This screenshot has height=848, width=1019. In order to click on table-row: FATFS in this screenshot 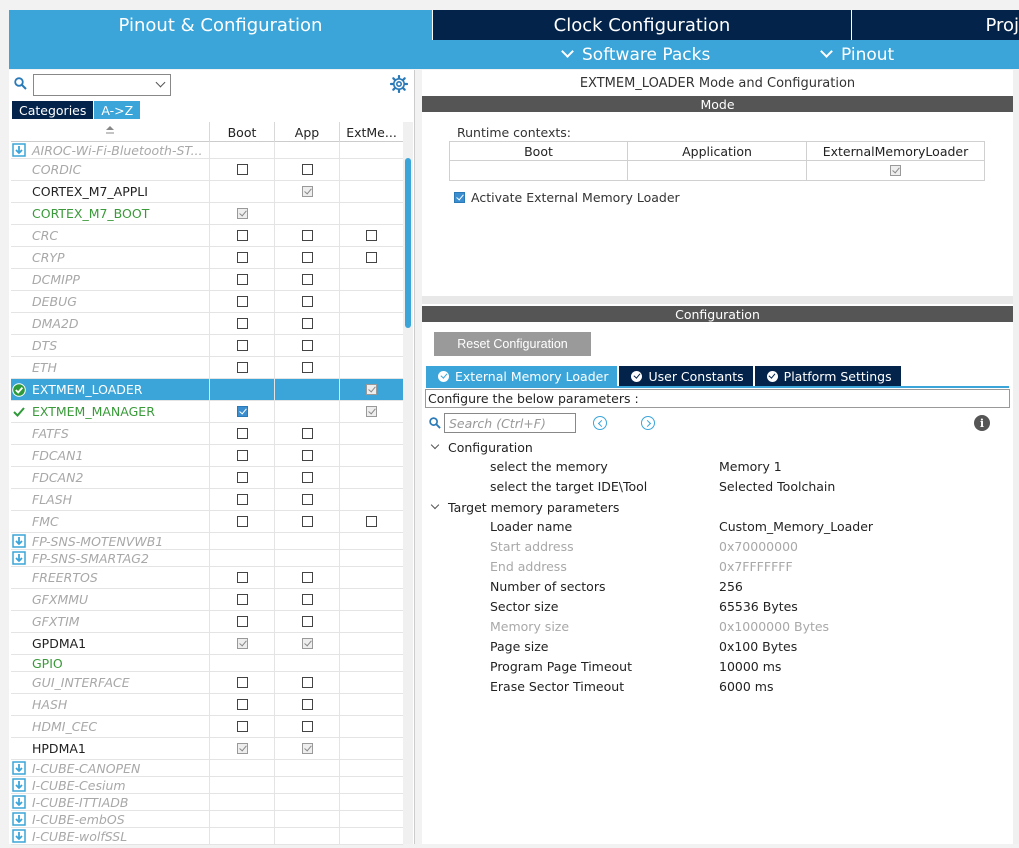, I will do `click(207, 434)`.